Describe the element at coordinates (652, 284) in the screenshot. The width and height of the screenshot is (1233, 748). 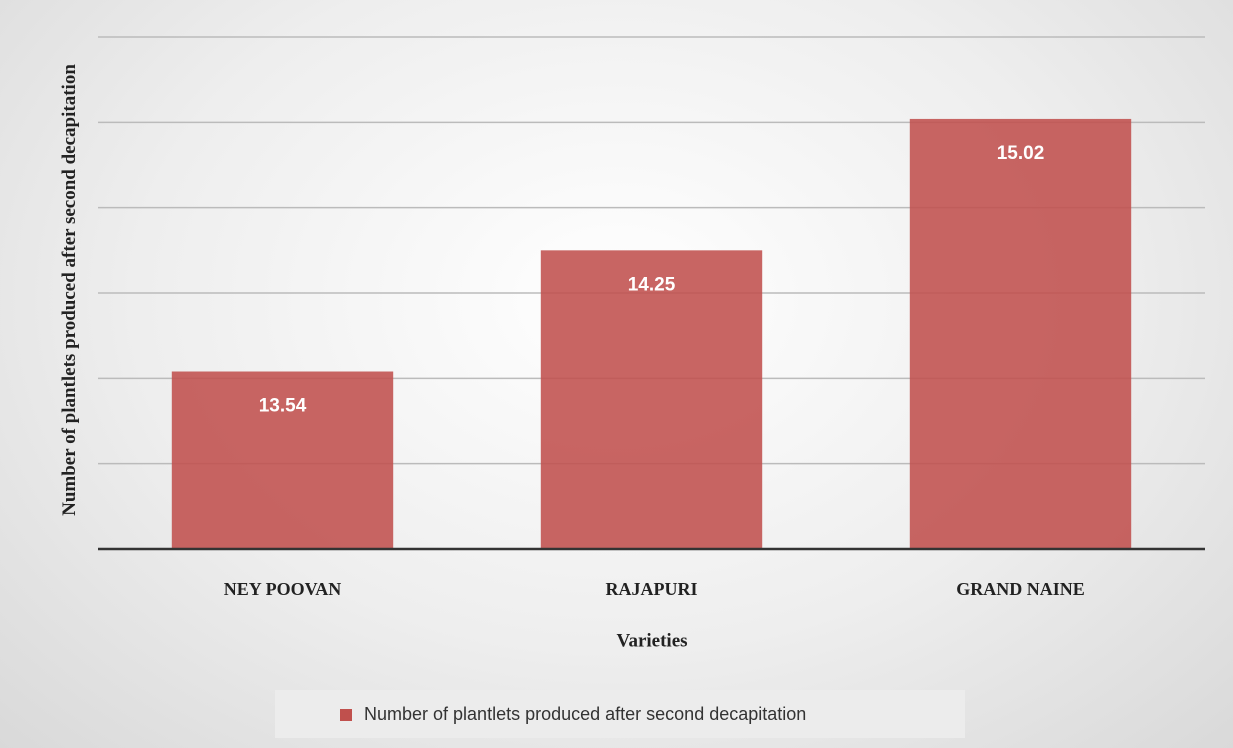
I see `data-label: 14.25` at that location.